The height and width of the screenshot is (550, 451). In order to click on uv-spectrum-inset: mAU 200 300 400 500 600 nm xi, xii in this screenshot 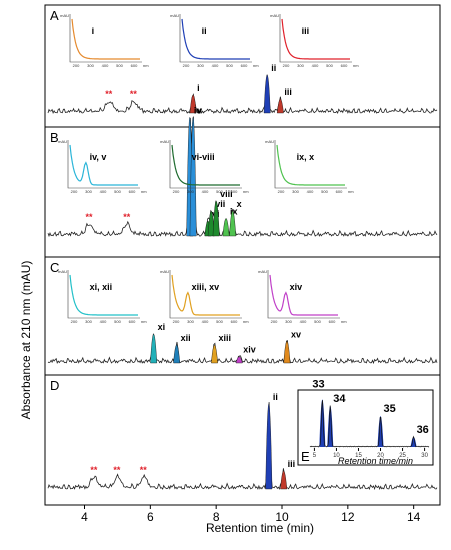, I will do `click(102, 296)`.